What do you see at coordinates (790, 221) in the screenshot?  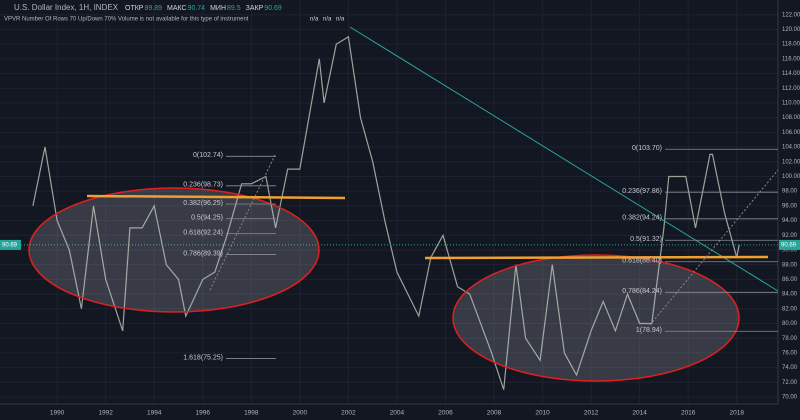 I see `y-tick-label: 94.00` at bounding box center [790, 221].